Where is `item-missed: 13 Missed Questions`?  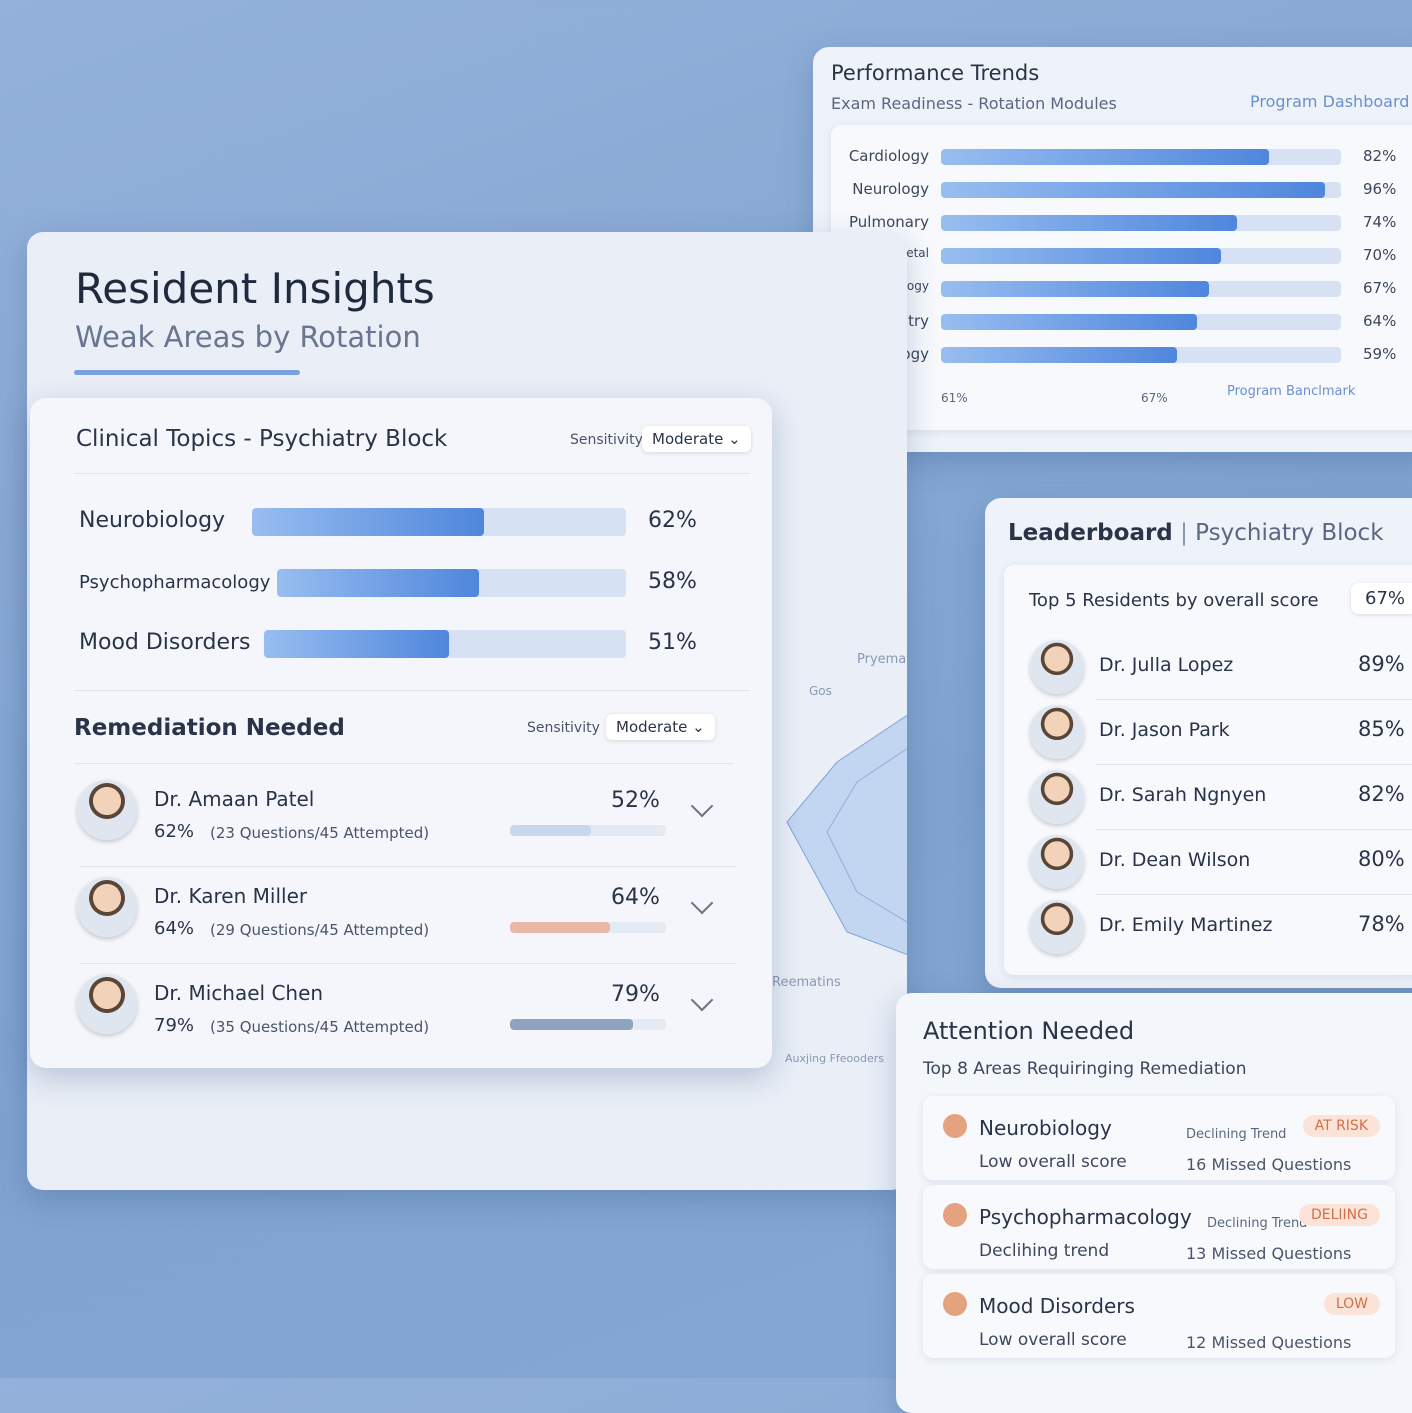
item-missed: 13 Missed Questions is located at coordinates (1269, 1253).